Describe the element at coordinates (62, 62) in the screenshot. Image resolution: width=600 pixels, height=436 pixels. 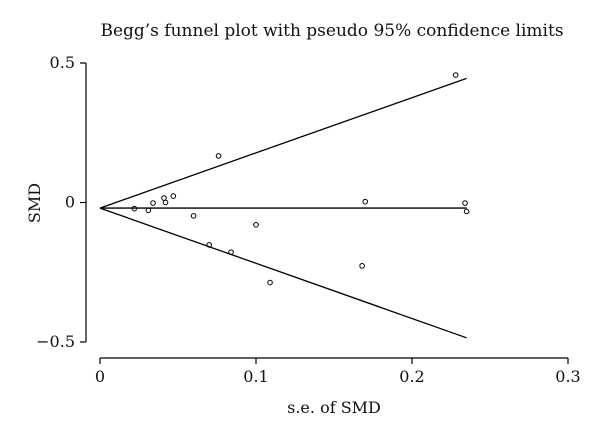
I see `y-tick-label: 0.5` at that location.